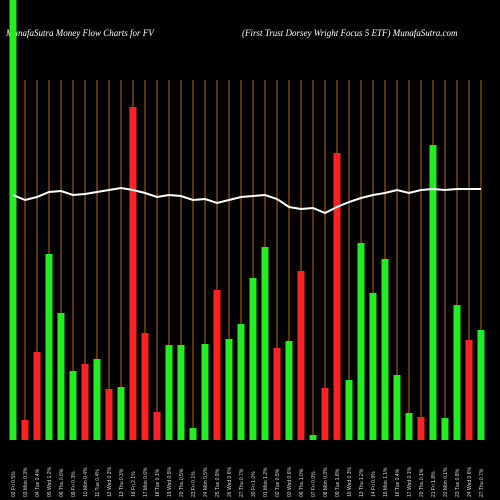 The image size is (500, 500). Describe the element at coordinates (410, 482) in the screenshot. I see `x-tick-label: 17 Wed 0.1%` at that location.